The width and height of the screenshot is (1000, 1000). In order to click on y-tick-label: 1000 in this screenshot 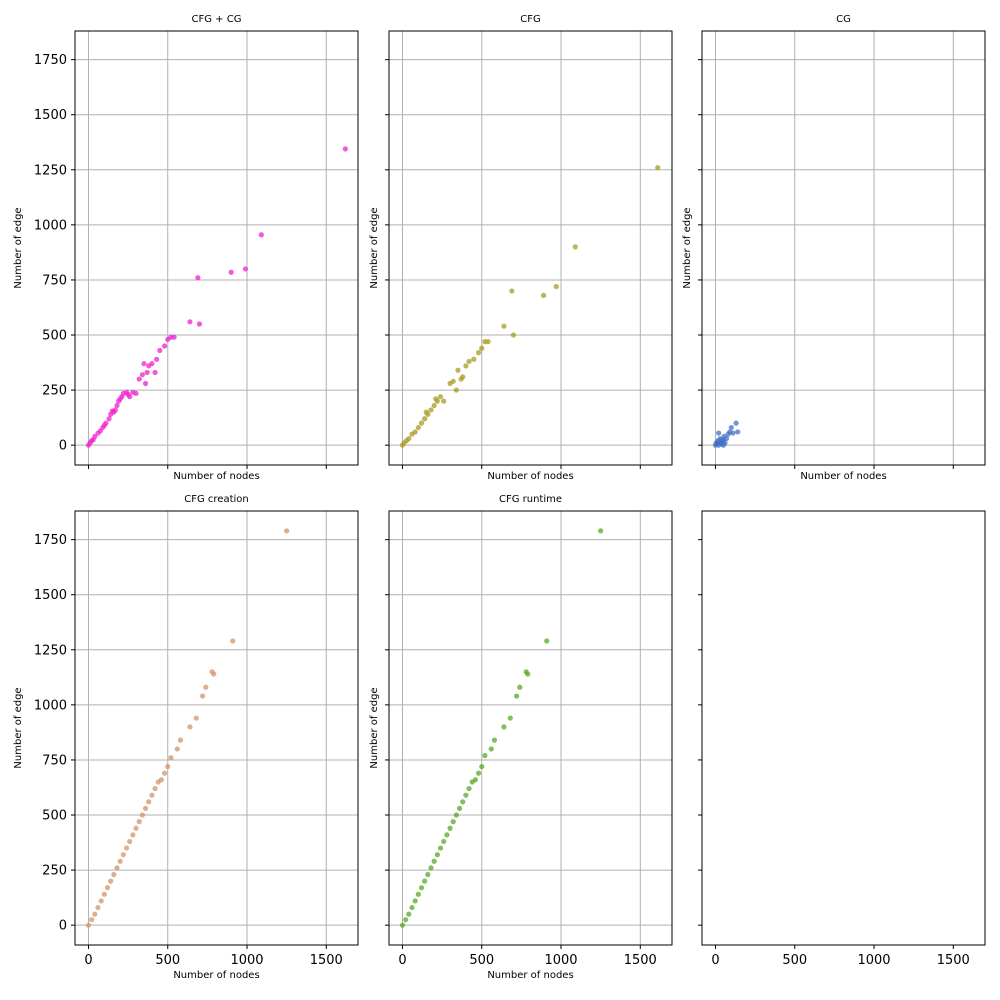, I will do `click(50, 225)`.